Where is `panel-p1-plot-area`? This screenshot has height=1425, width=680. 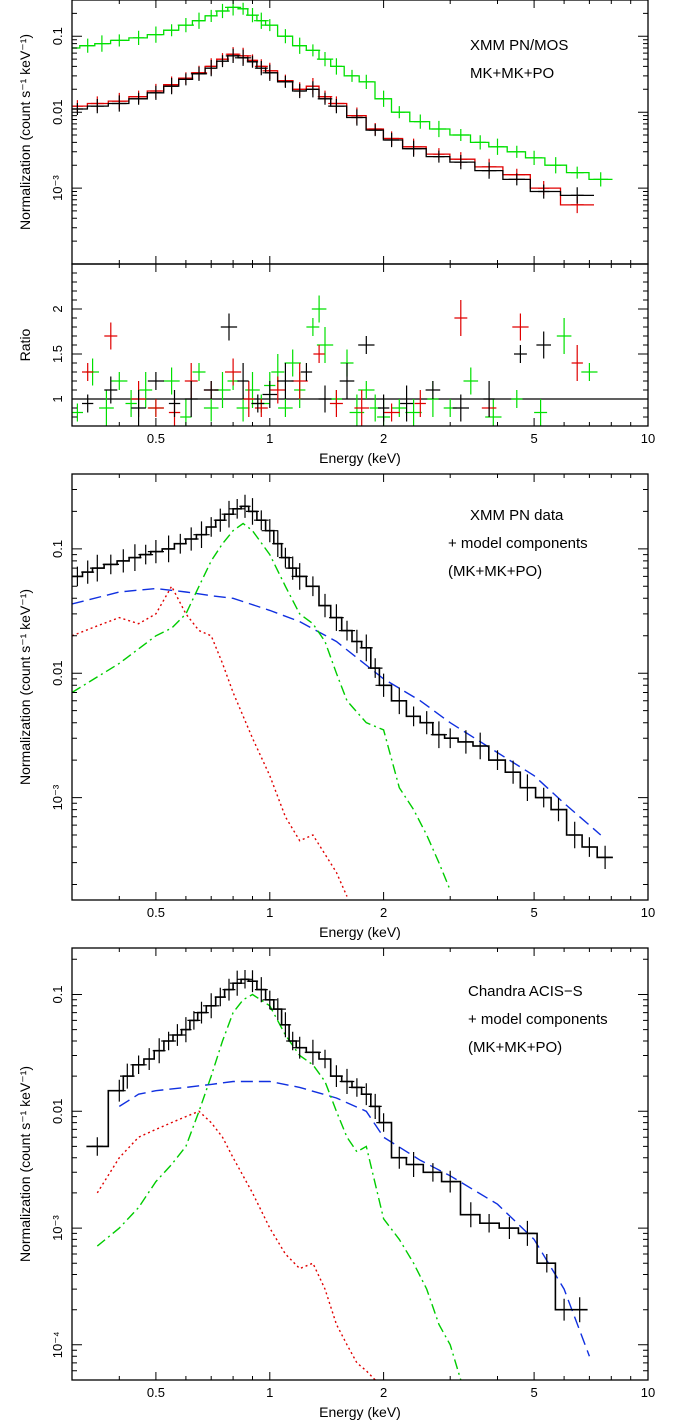
panel-p1-plot-area is located at coordinates (342, 107).